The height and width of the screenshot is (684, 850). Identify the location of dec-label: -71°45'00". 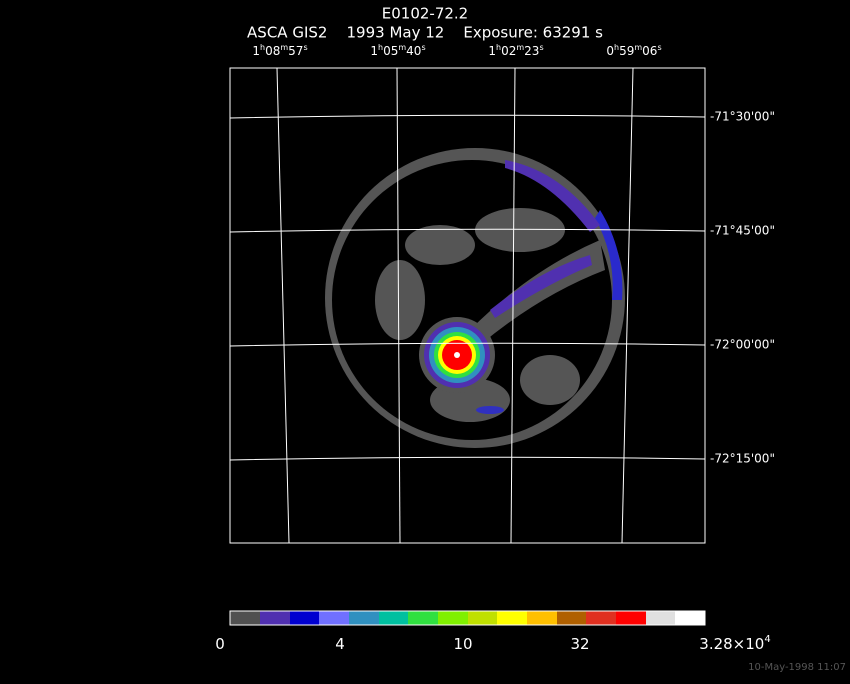
(742, 231).